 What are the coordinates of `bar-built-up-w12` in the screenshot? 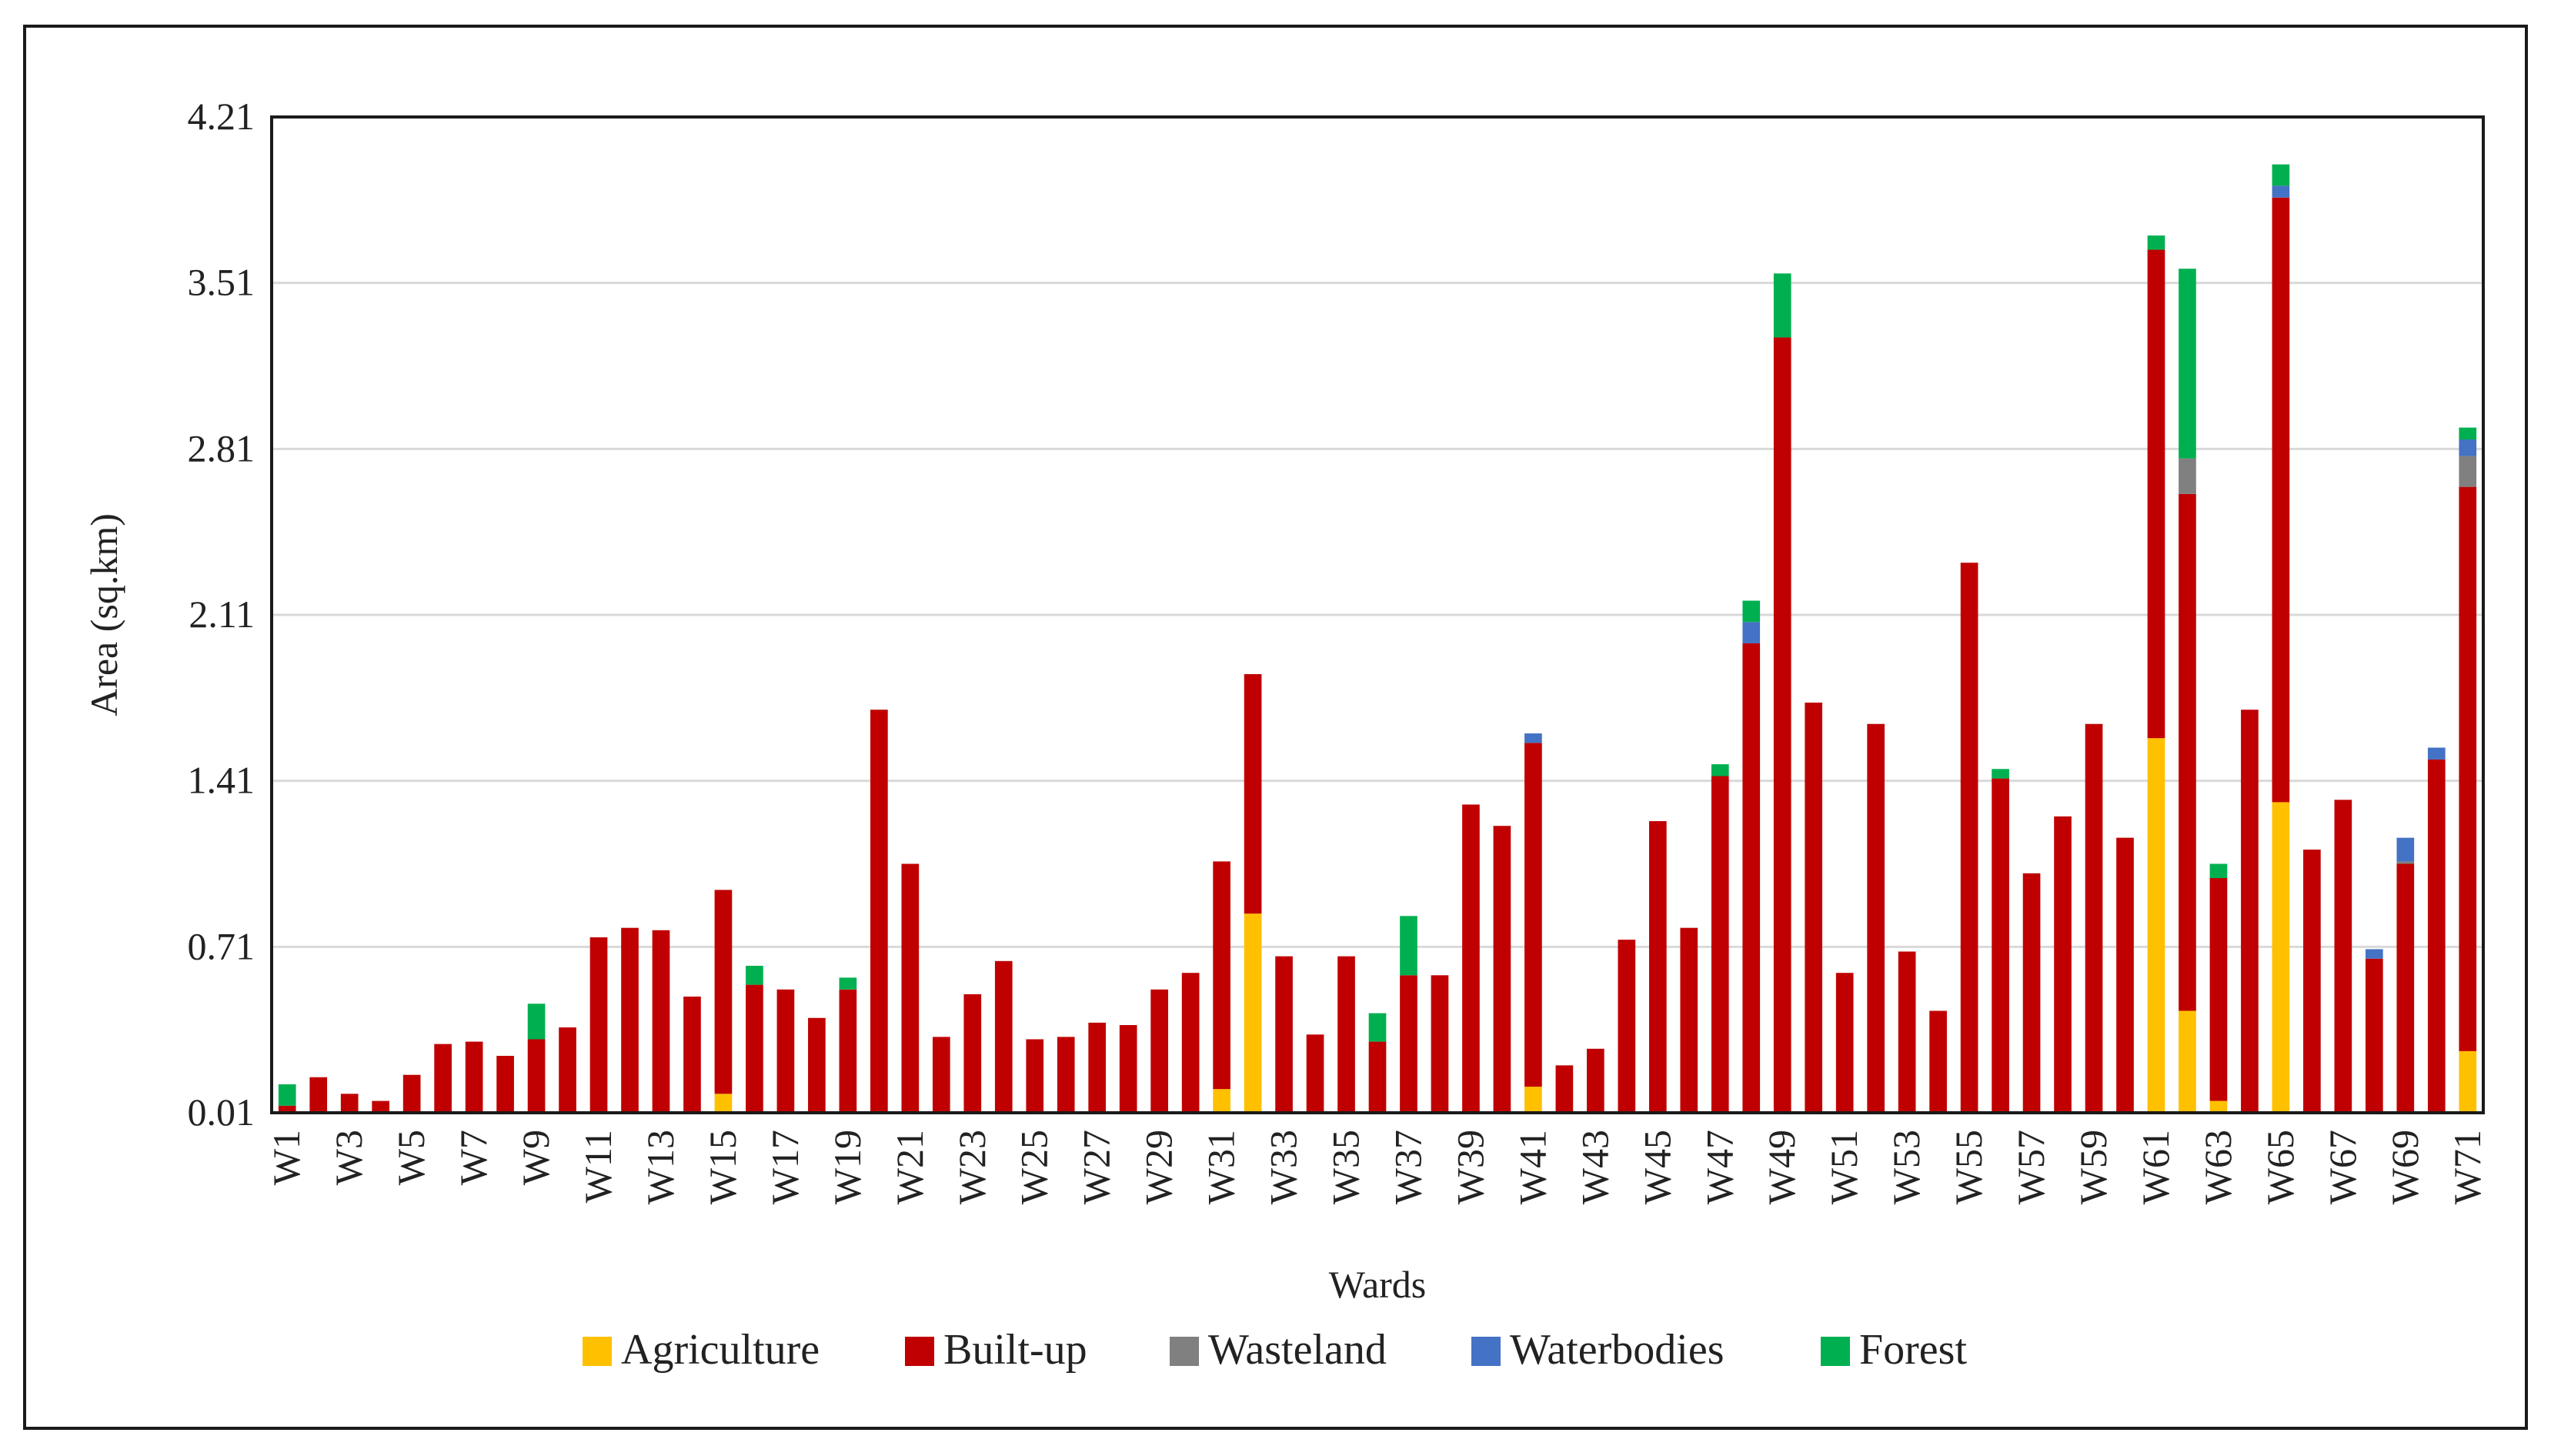 It's located at (630, 1020).